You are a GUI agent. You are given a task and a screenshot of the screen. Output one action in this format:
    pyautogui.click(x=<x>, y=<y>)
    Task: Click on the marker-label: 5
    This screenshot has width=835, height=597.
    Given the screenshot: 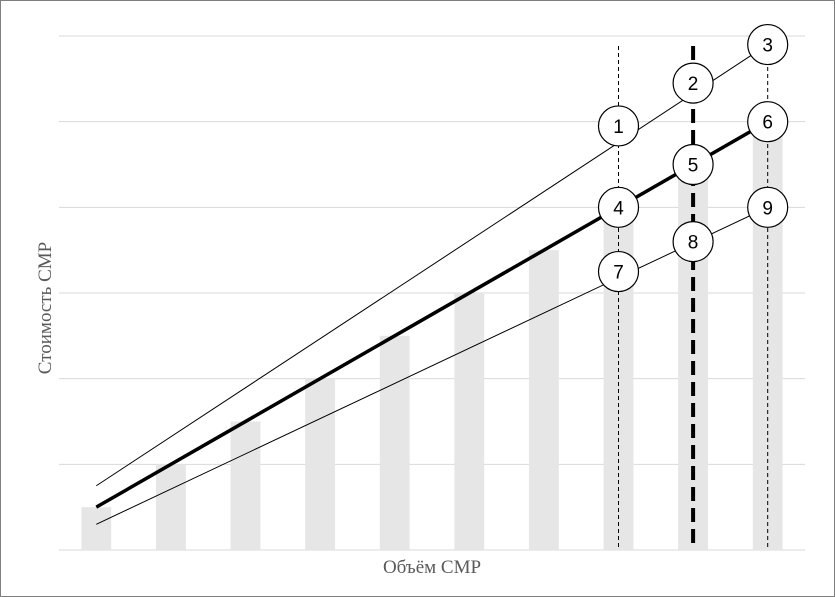 What is the action you would take?
    pyautogui.click(x=693, y=166)
    